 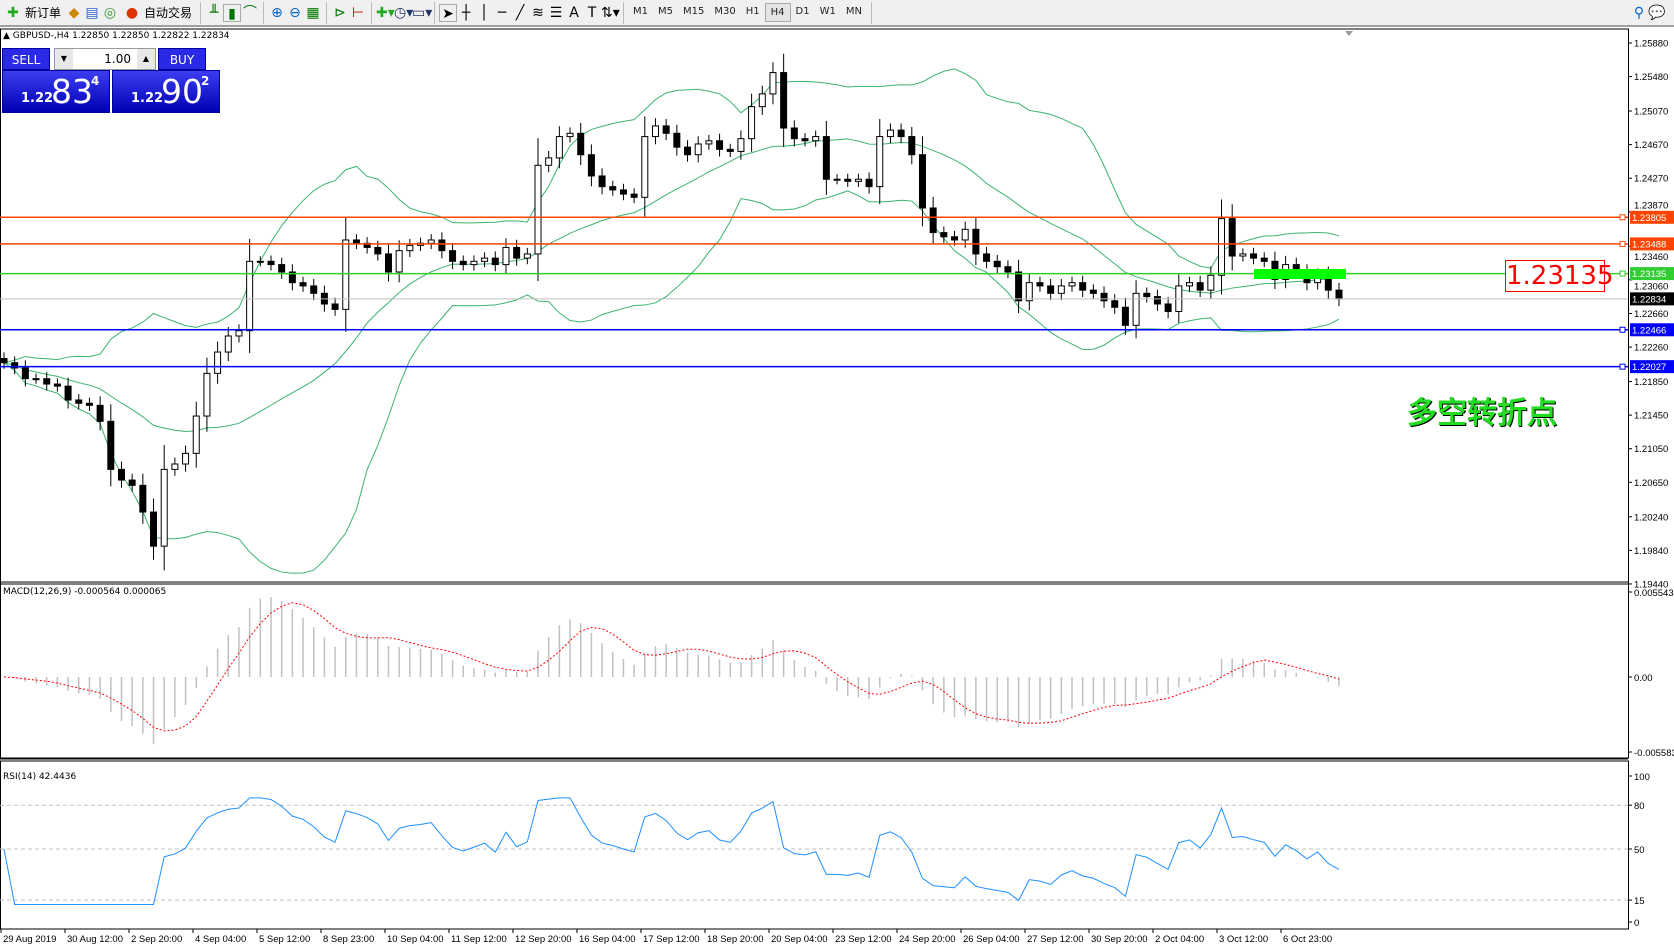 I want to click on price-tick-label: 1.24270, so click(x=1651, y=179).